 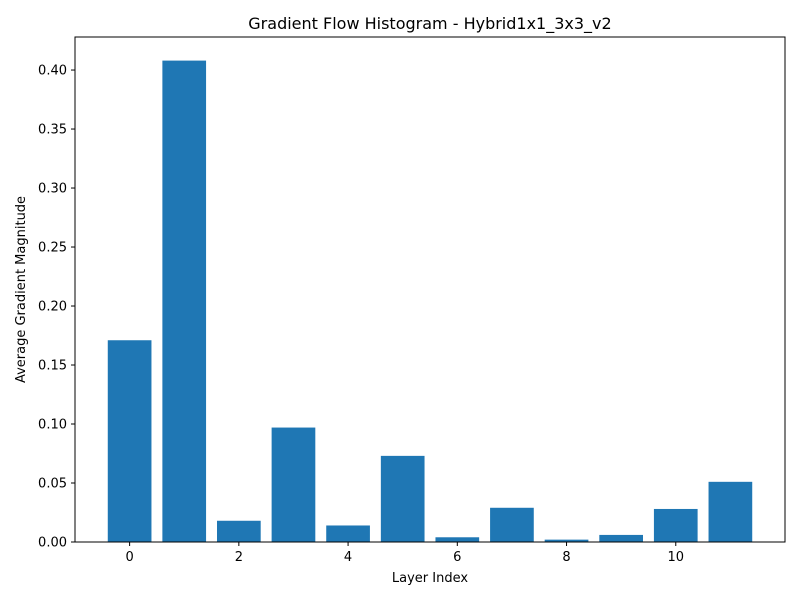 What do you see at coordinates (21, 289) in the screenshot?
I see `y-axis-label: Average Gradient Magnitude` at bounding box center [21, 289].